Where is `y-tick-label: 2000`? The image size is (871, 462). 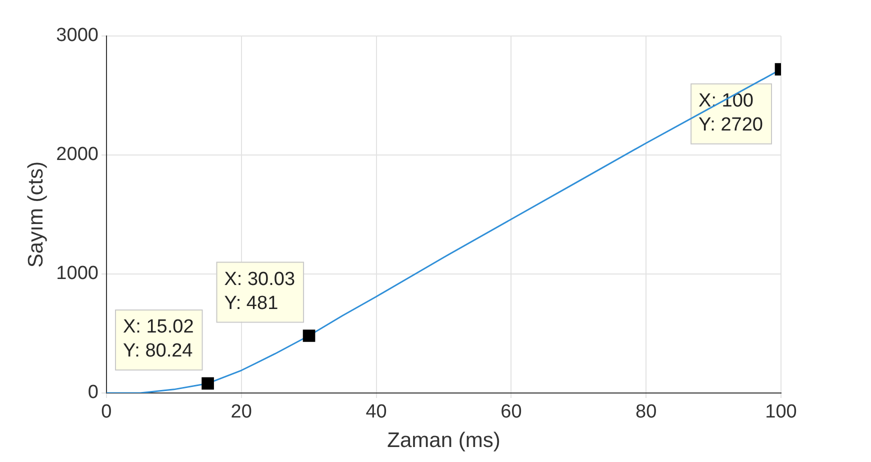 y-tick-label: 2000 is located at coordinates (77, 155).